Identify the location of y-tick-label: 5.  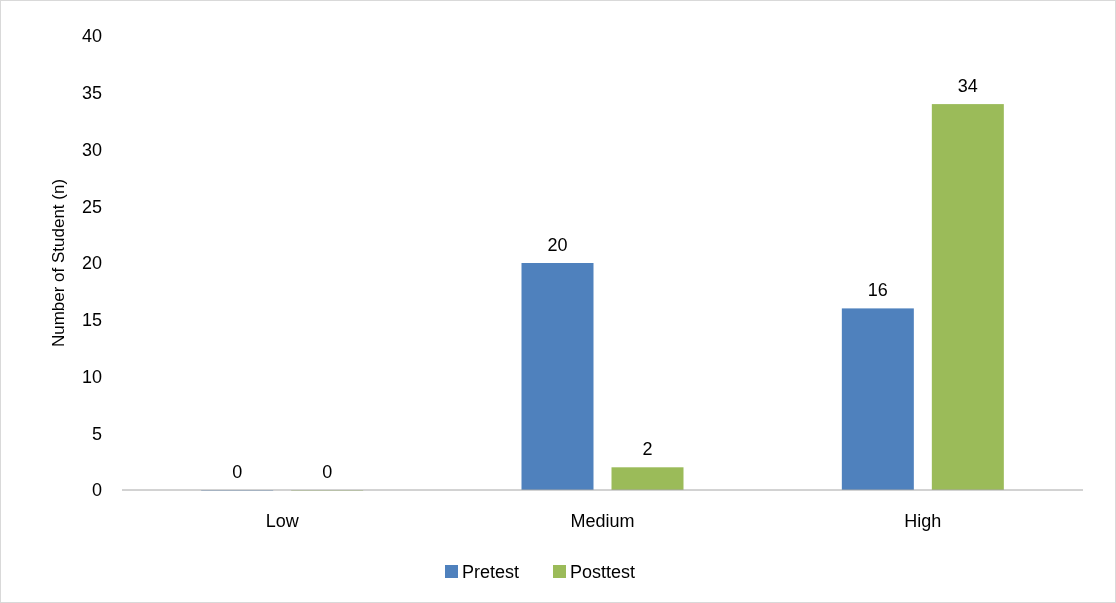
(96, 433).